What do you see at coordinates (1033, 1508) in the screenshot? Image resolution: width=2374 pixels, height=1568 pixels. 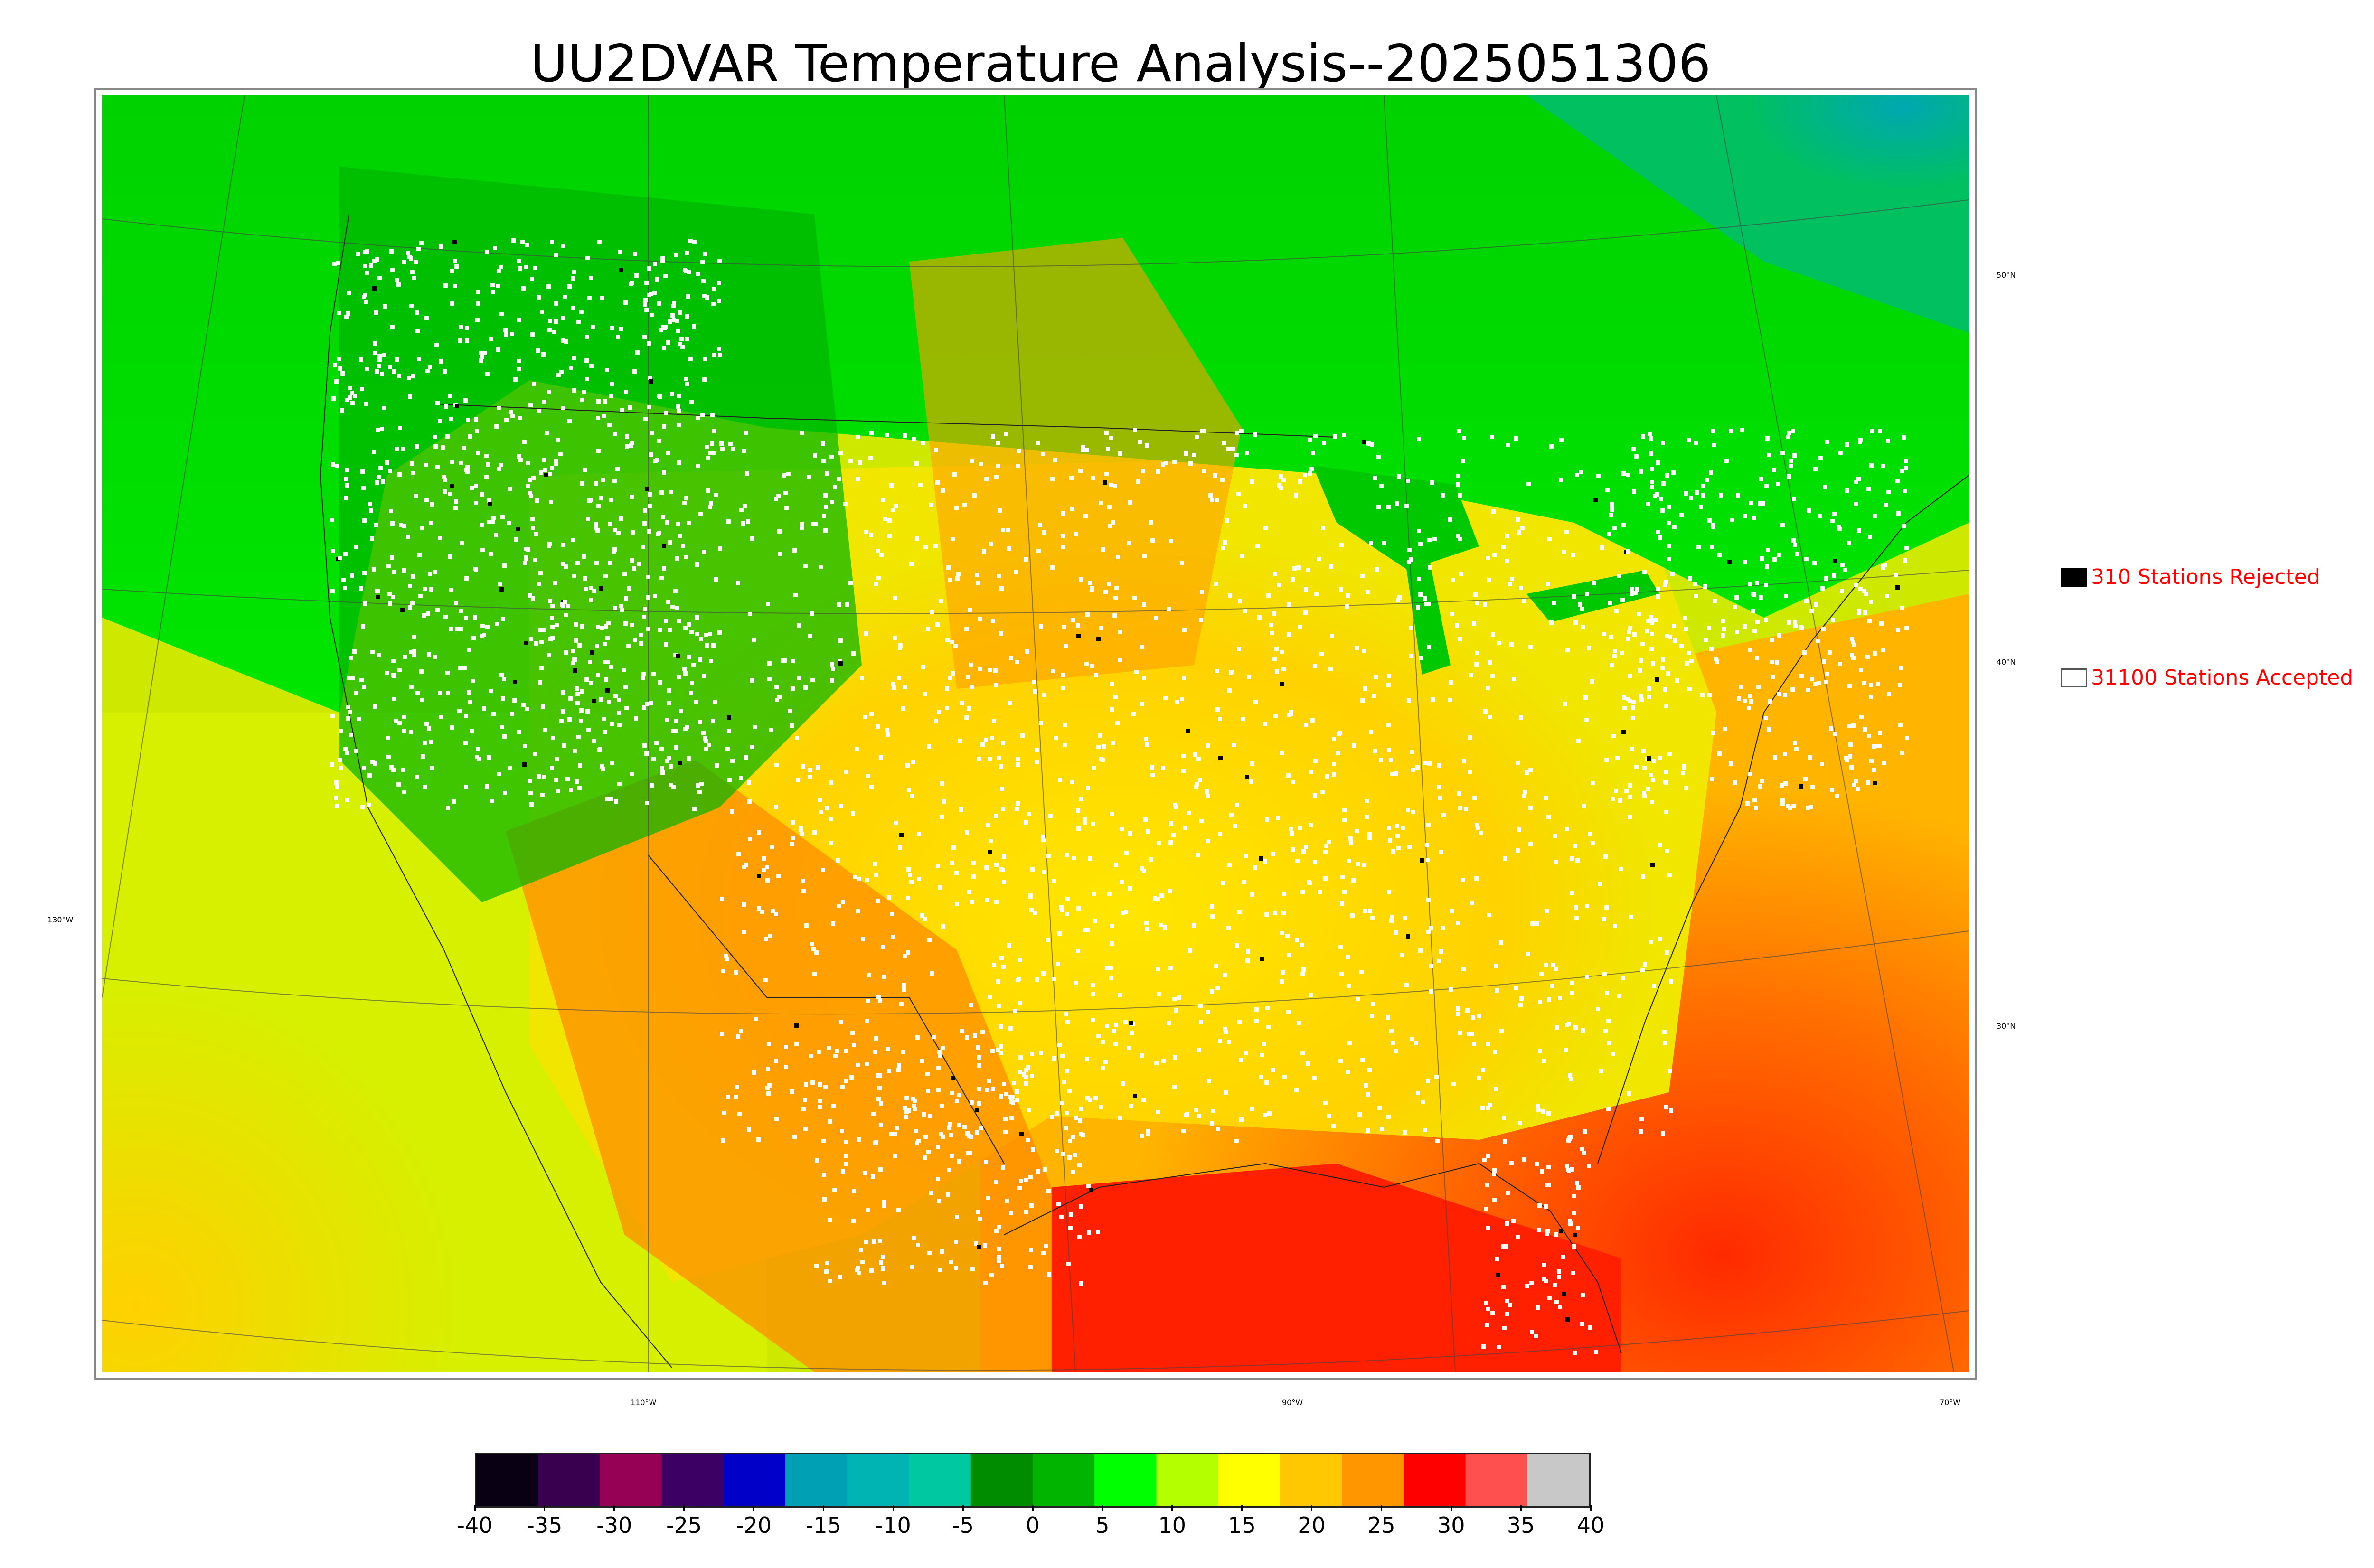 I see `colorbar-tick` at bounding box center [1033, 1508].